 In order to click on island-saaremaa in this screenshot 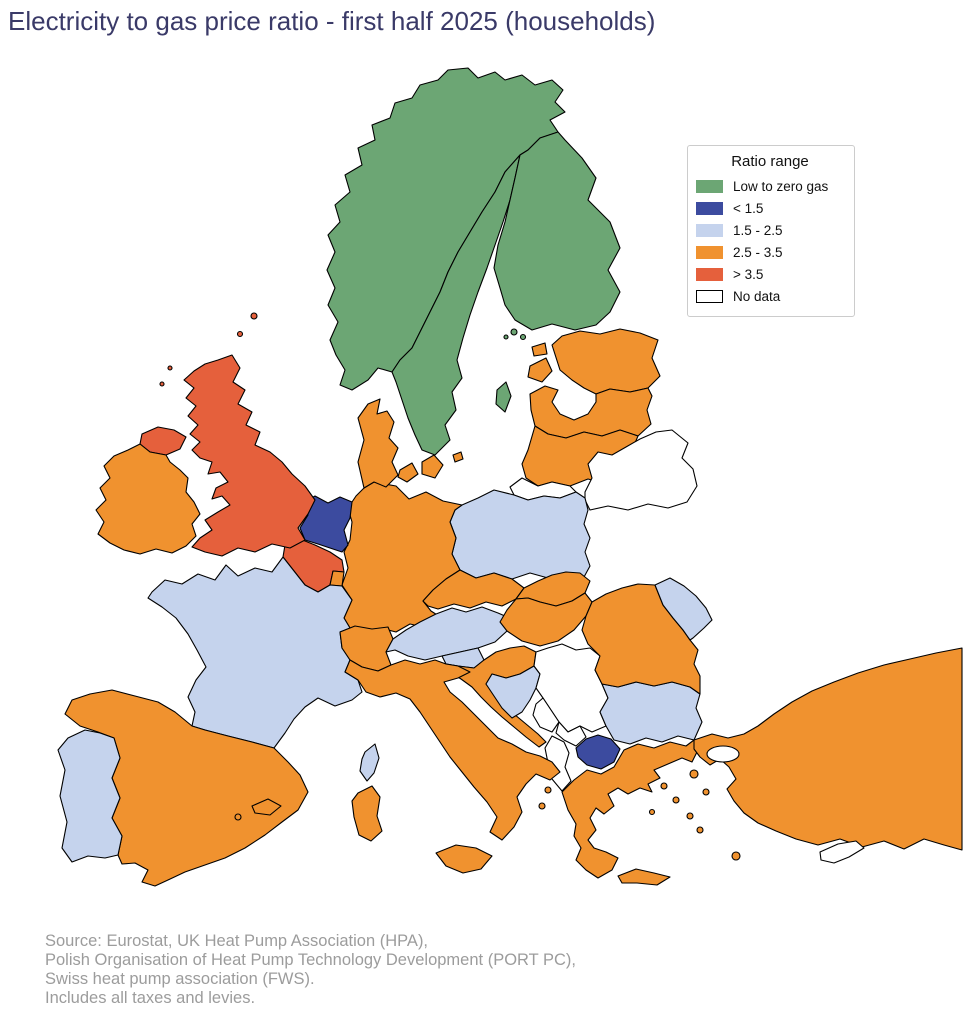, I will do `click(540, 370)`.